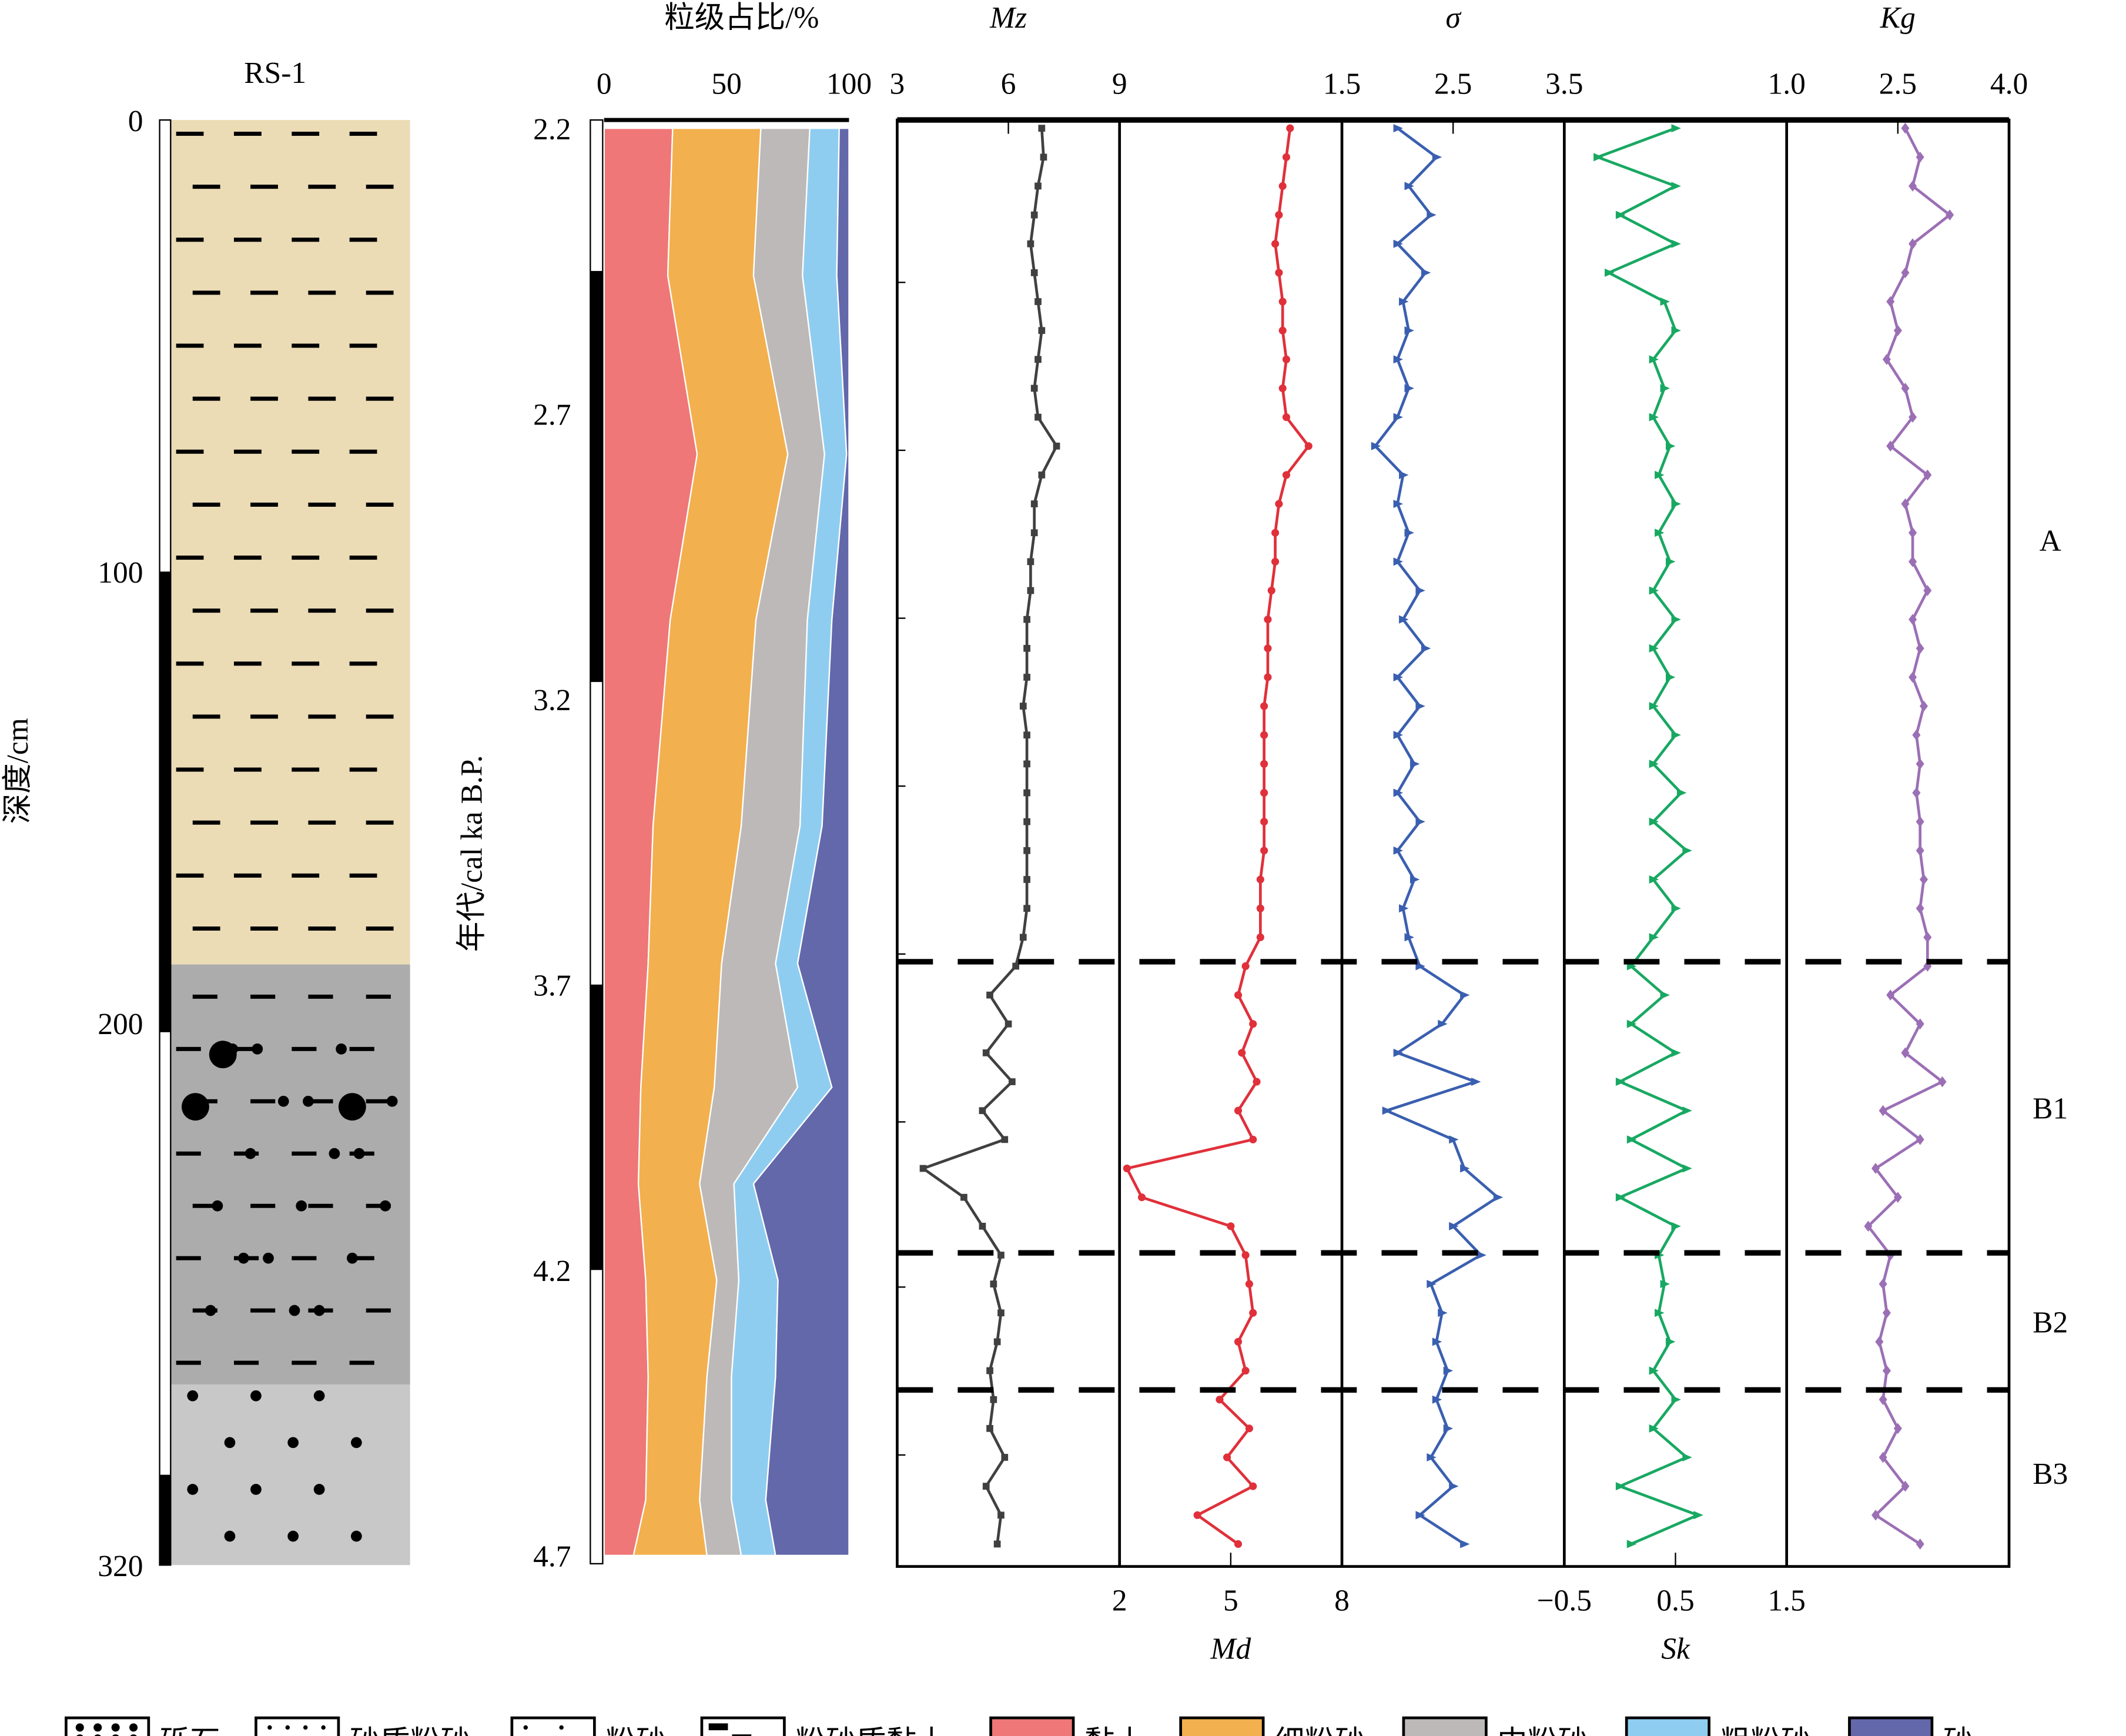 The width and height of the screenshot is (2126, 1736). What do you see at coordinates (142, 1726) in the screenshot?
I see `legend-item: 砾石` at bounding box center [142, 1726].